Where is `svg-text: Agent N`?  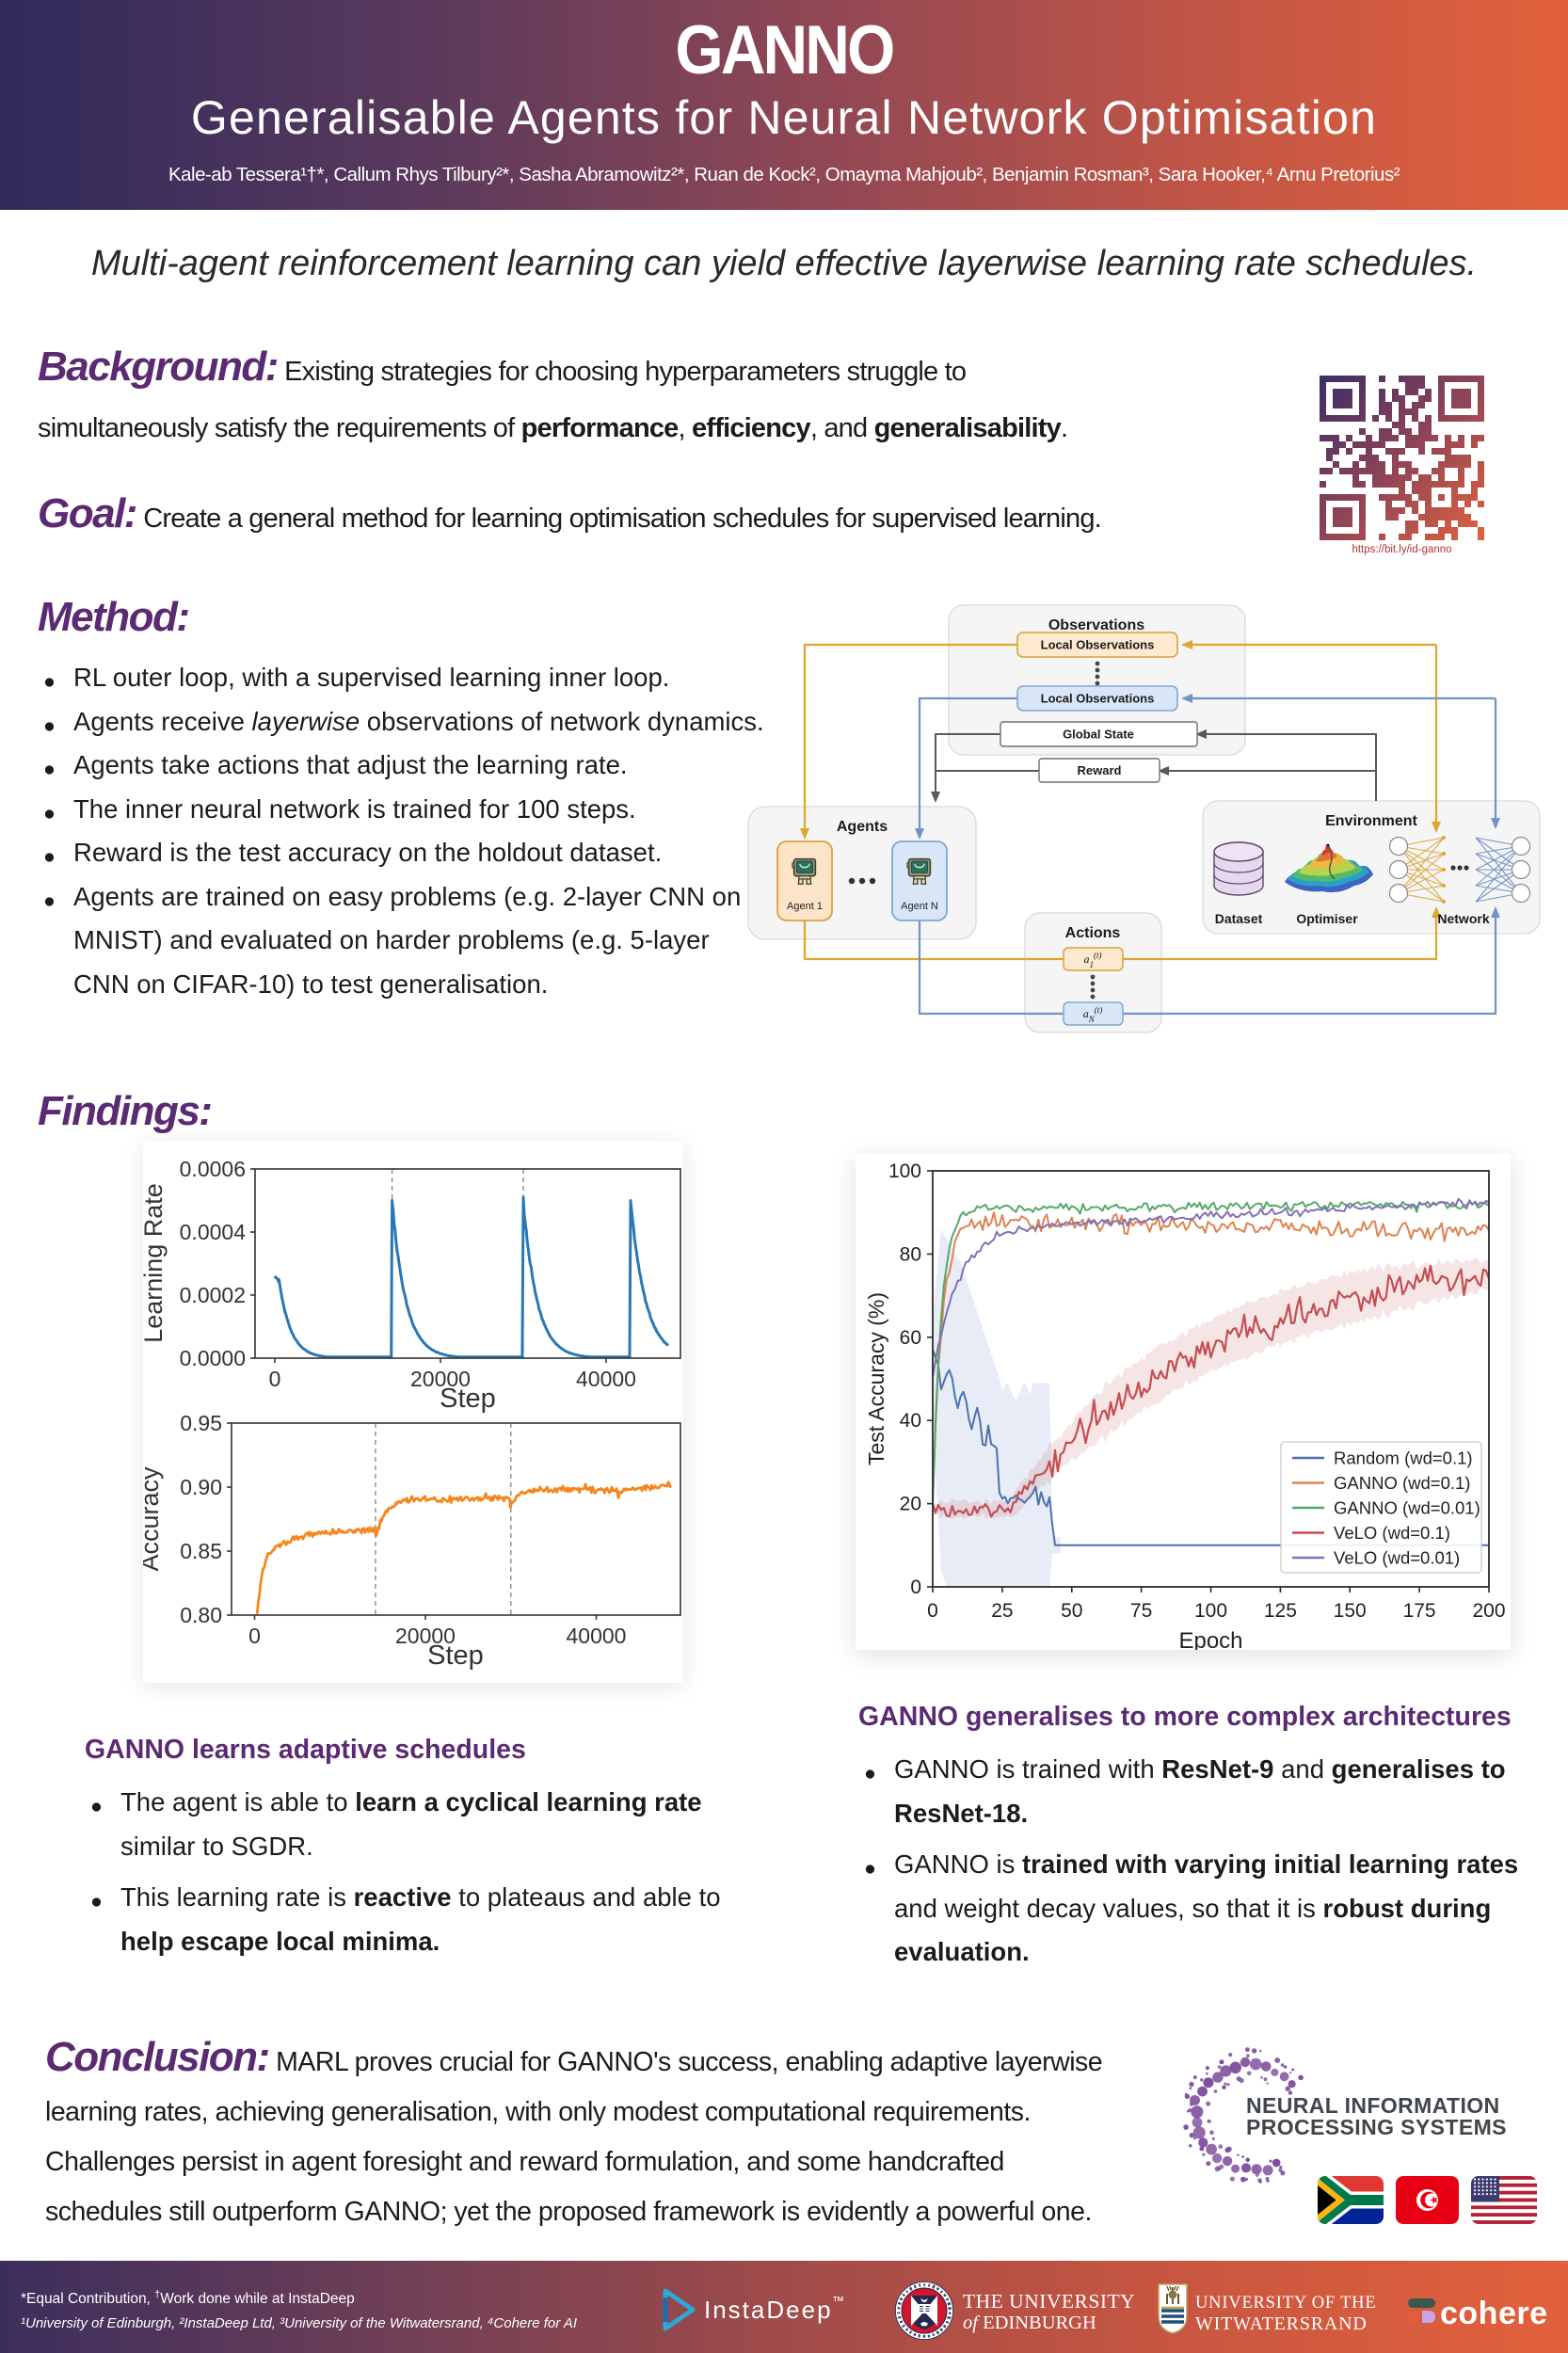 svg-text: Agent N is located at coordinates (919, 906).